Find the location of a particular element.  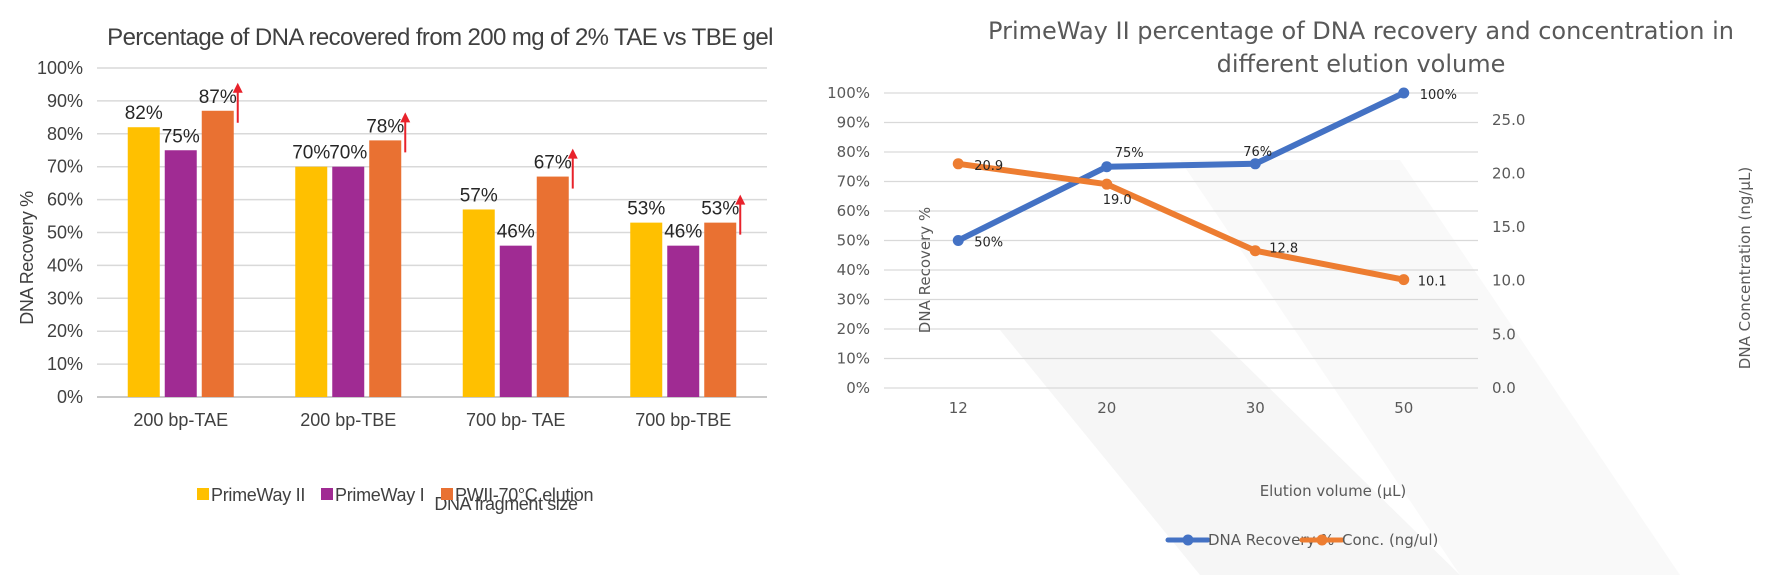

chart2-data-label: 76% is located at coordinates (1257, 152).